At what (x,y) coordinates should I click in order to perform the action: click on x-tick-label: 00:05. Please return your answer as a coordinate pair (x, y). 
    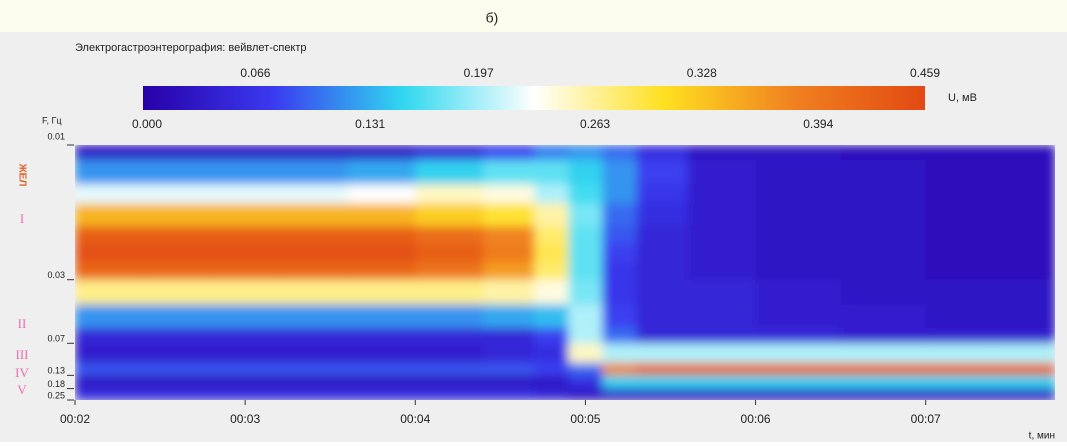
    Looking at the image, I should click on (585, 419).